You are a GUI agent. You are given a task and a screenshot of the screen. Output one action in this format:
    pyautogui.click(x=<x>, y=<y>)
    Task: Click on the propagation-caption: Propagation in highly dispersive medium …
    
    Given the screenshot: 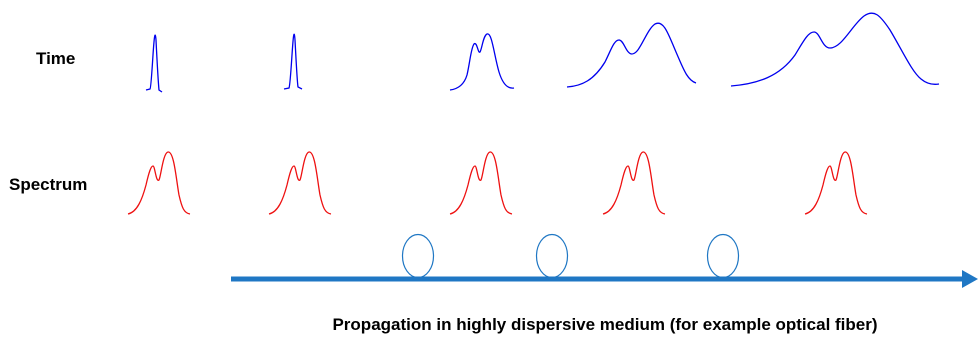 What is the action you would take?
    pyautogui.click(x=605, y=324)
    